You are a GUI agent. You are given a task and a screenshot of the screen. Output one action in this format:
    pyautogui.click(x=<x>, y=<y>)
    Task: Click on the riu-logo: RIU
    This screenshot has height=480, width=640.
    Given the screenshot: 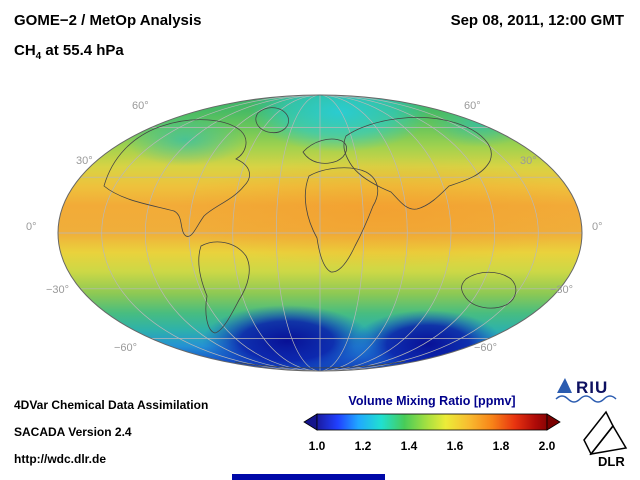 What is the action you would take?
    pyautogui.click(x=586, y=390)
    